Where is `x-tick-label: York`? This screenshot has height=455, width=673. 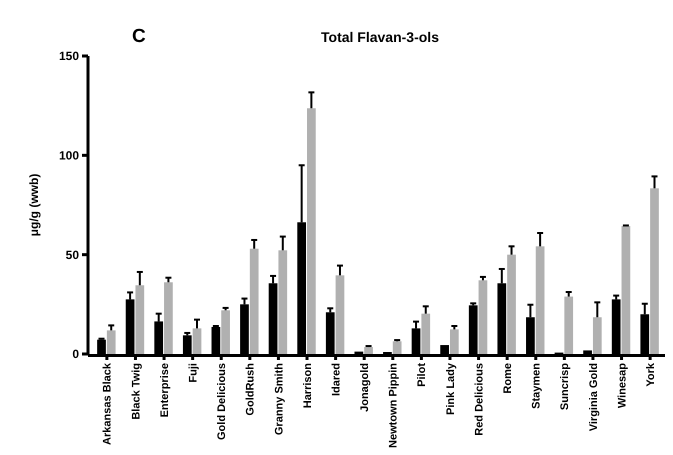 x-tick-label: York is located at coordinates (650, 374).